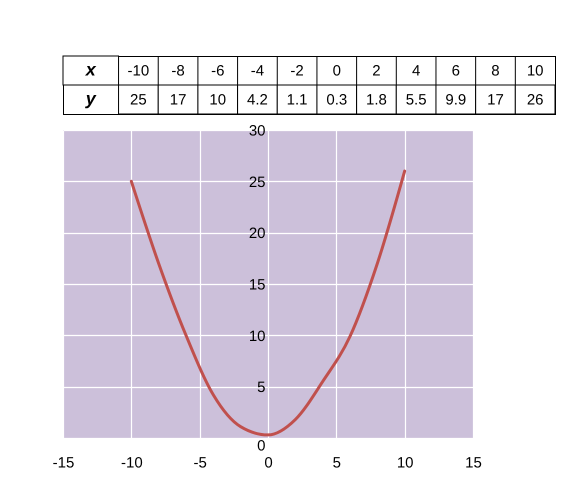 Image resolution: width=568 pixels, height=481 pixels. What do you see at coordinates (535, 100) in the screenshot?
I see `data-label: 26` at bounding box center [535, 100].